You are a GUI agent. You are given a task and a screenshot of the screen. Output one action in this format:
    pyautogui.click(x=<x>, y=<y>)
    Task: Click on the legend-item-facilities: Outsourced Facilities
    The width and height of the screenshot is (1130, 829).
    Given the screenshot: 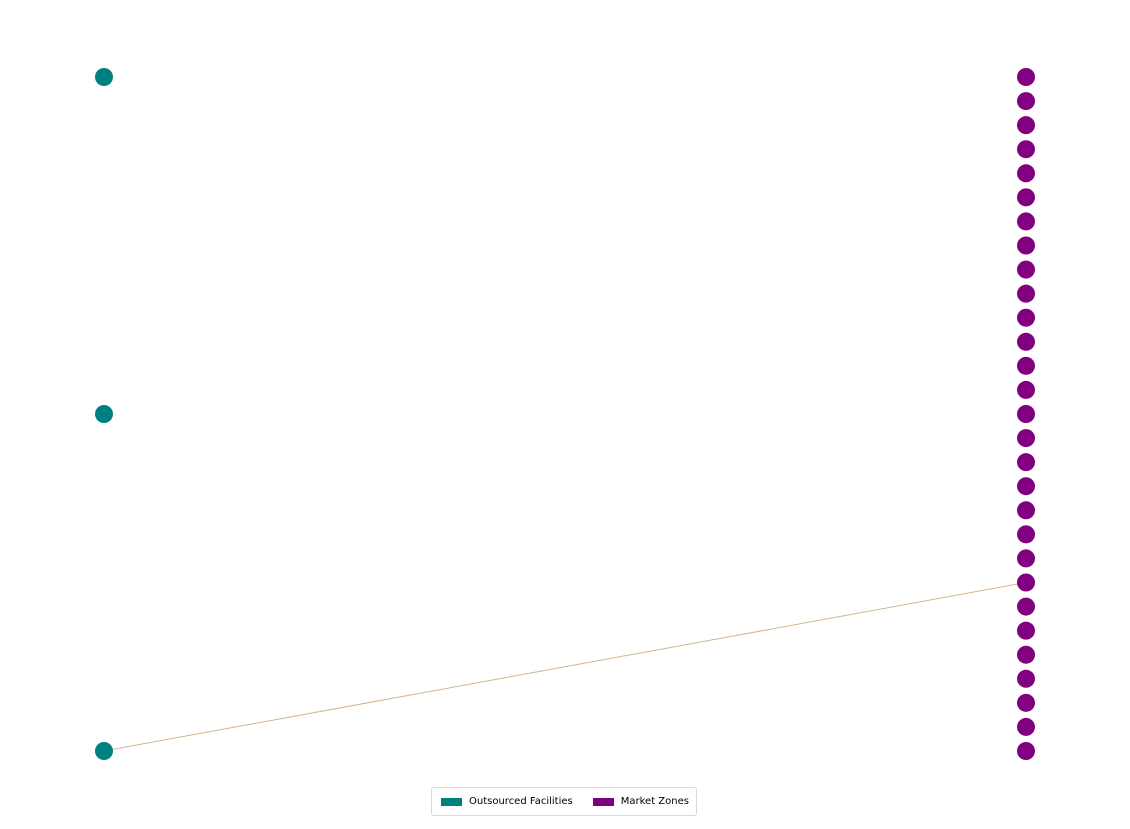 What is the action you would take?
    pyautogui.click(x=507, y=801)
    